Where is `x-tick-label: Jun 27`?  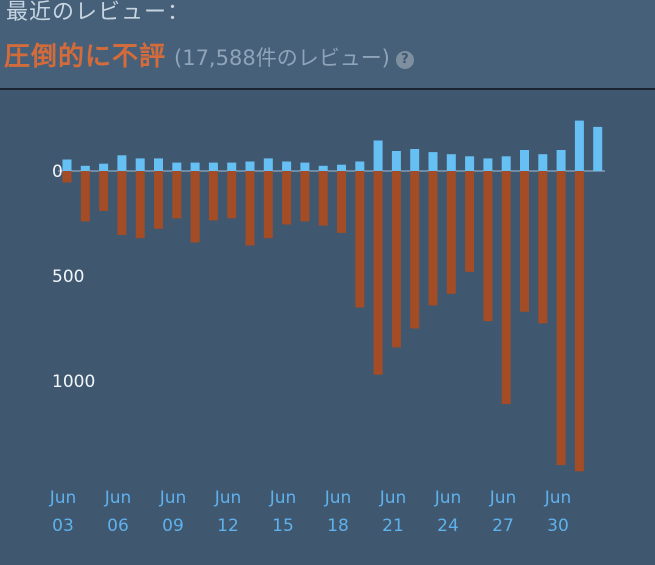
x-tick-label: Jun 27 is located at coordinates (503, 512).